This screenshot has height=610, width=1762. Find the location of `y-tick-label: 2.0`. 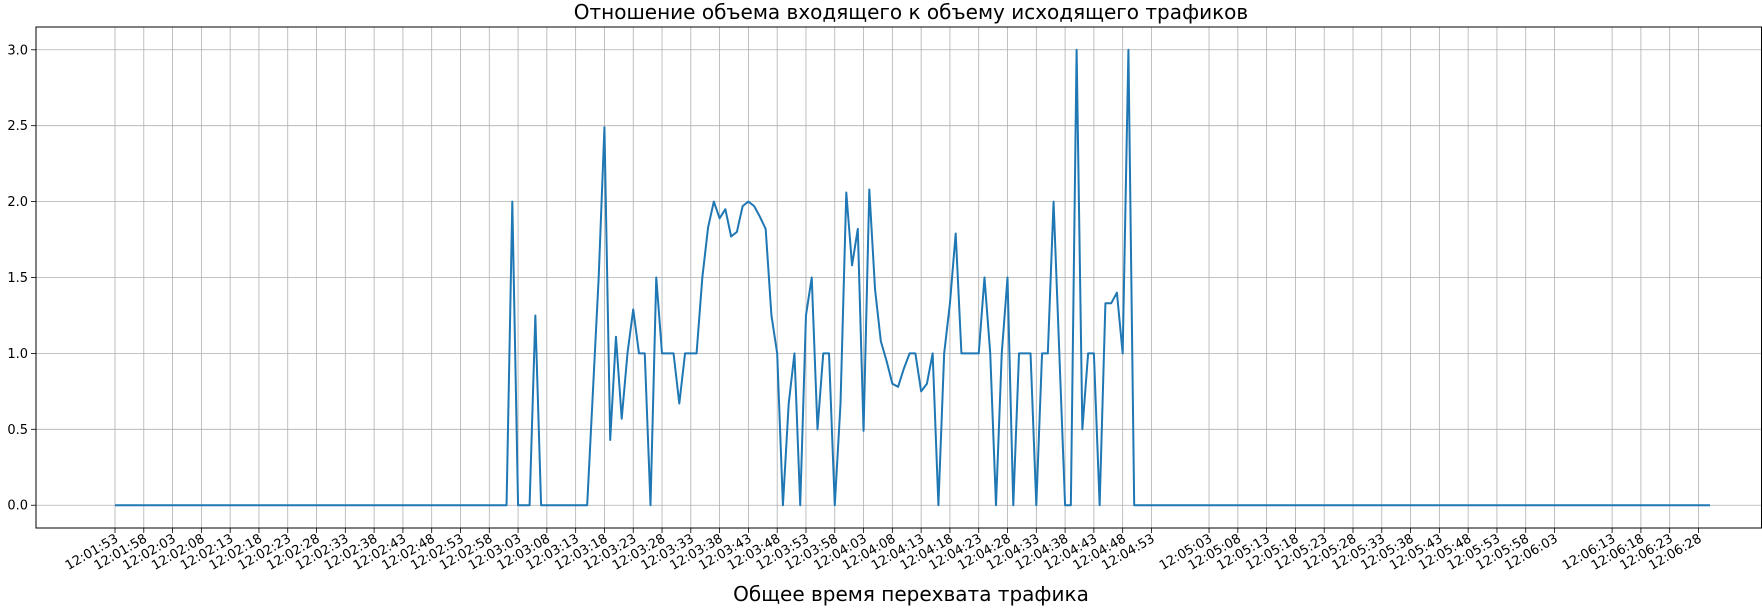

y-tick-label: 2.0 is located at coordinates (17, 202).